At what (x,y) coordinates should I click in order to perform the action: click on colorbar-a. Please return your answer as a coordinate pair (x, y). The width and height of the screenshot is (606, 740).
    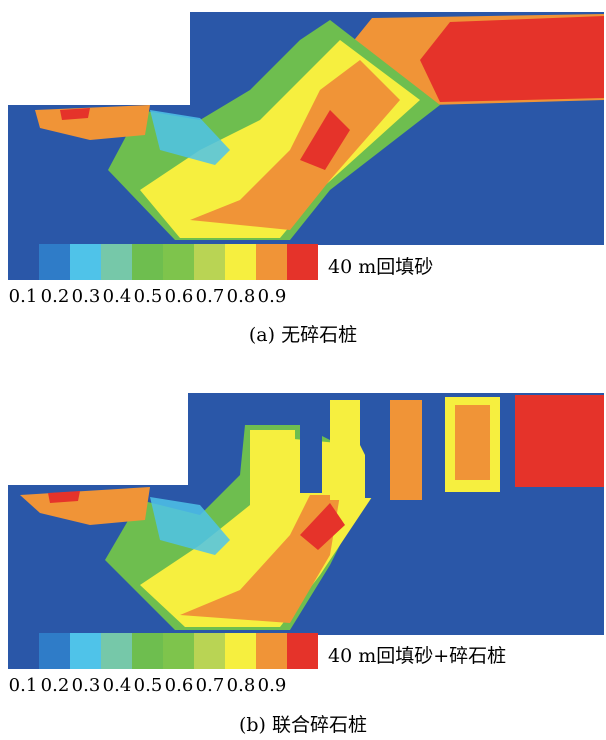
    Looking at the image, I should click on (163, 262).